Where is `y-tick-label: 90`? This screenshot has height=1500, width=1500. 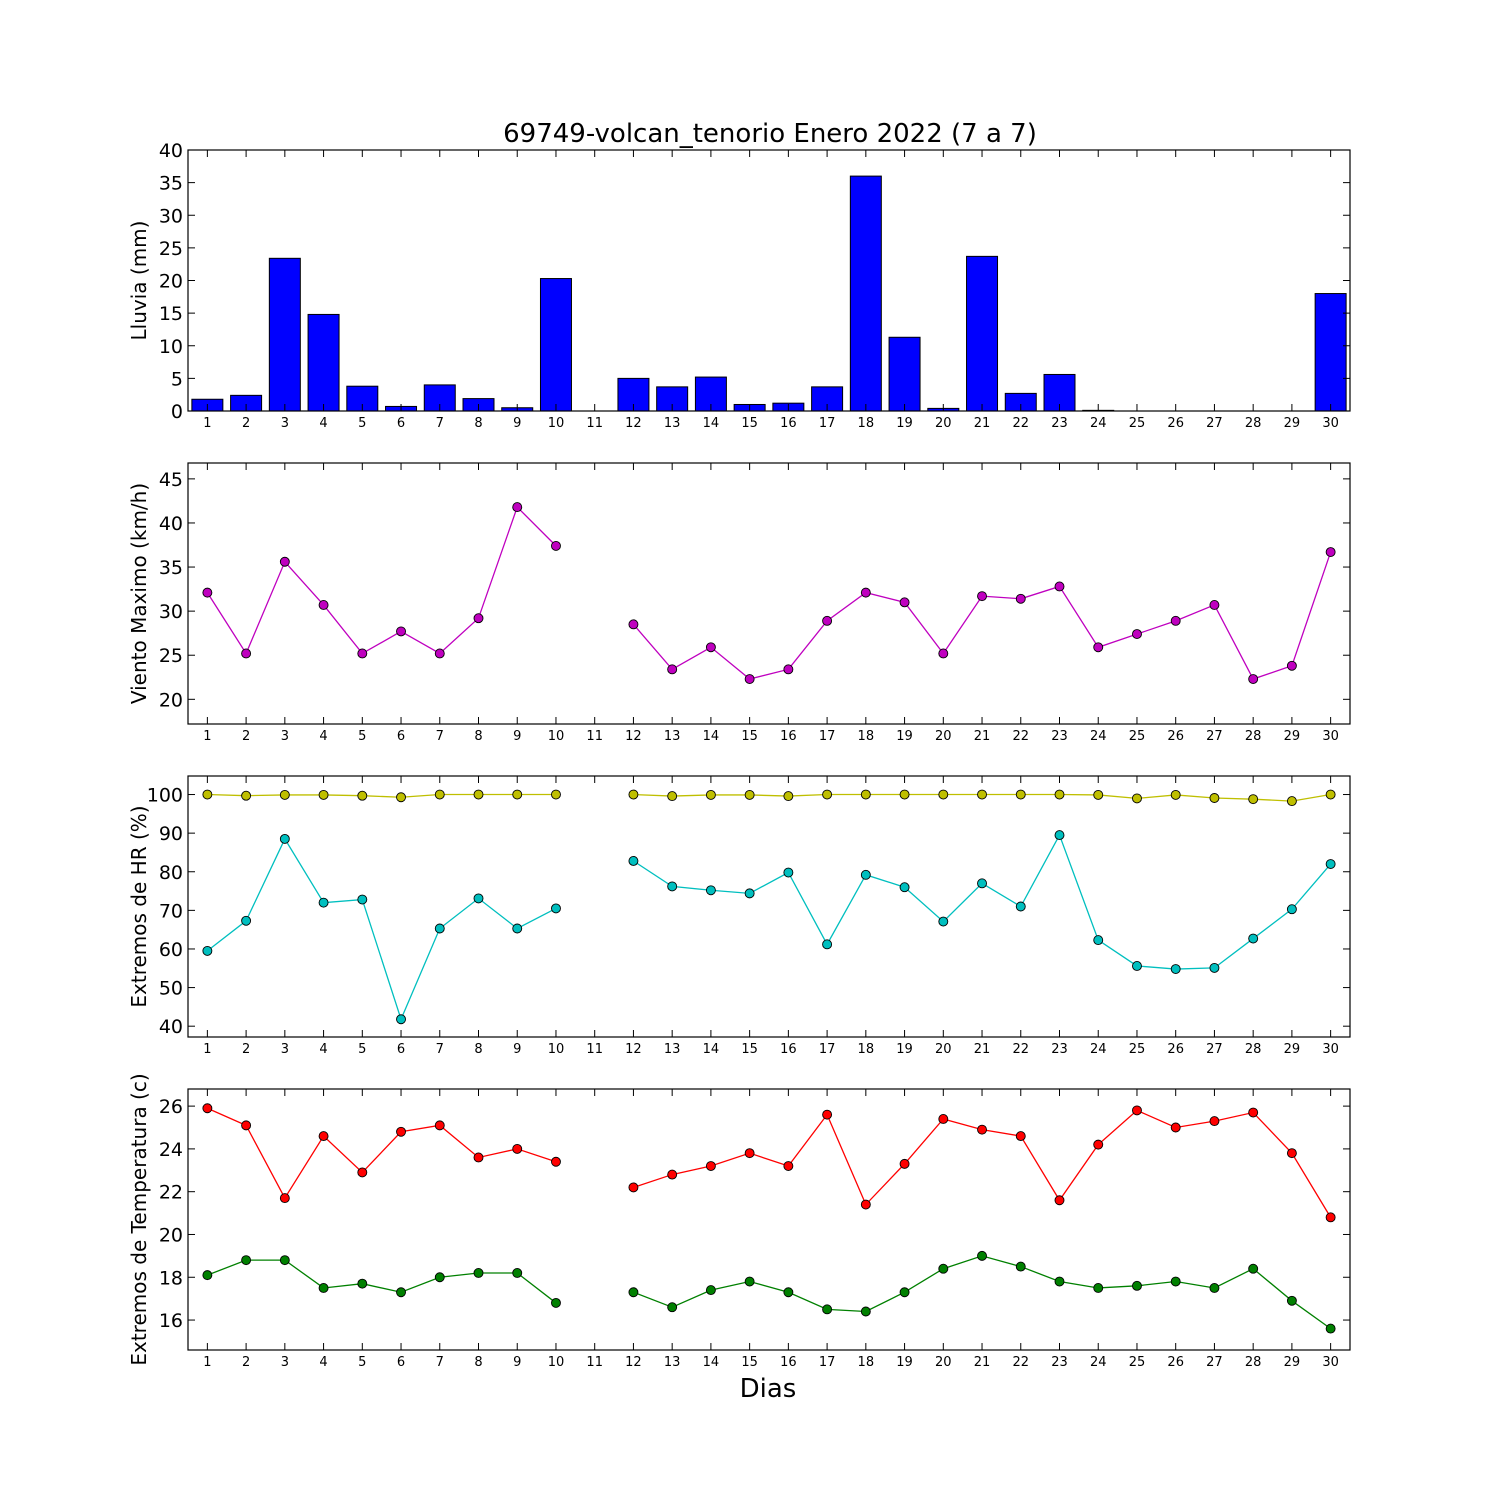 y-tick-label: 90 is located at coordinates (171, 834).